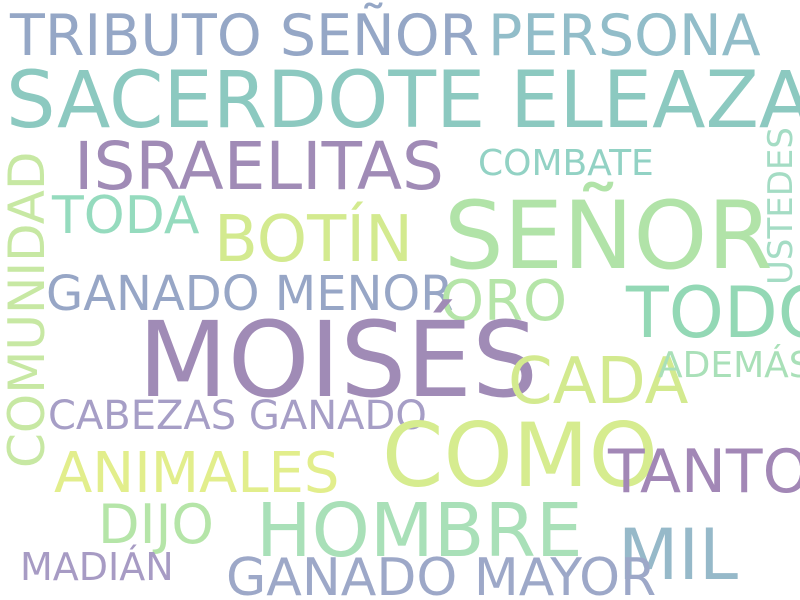 The image size is (800, 600). Describe the element at coordinates (338, 360) in the screenshot. I see `word-moises: MOISÉS` at that location.